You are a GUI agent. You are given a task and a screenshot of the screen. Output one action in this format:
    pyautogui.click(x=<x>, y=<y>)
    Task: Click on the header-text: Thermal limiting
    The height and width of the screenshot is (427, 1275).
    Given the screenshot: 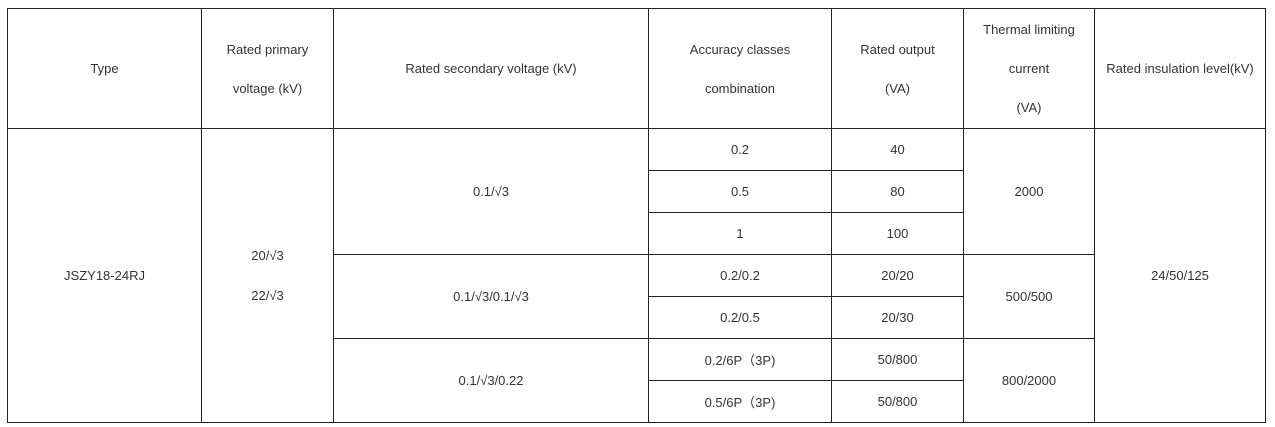 What is the action you would take?
    pyautogui.click(x=1029, y=29)
    